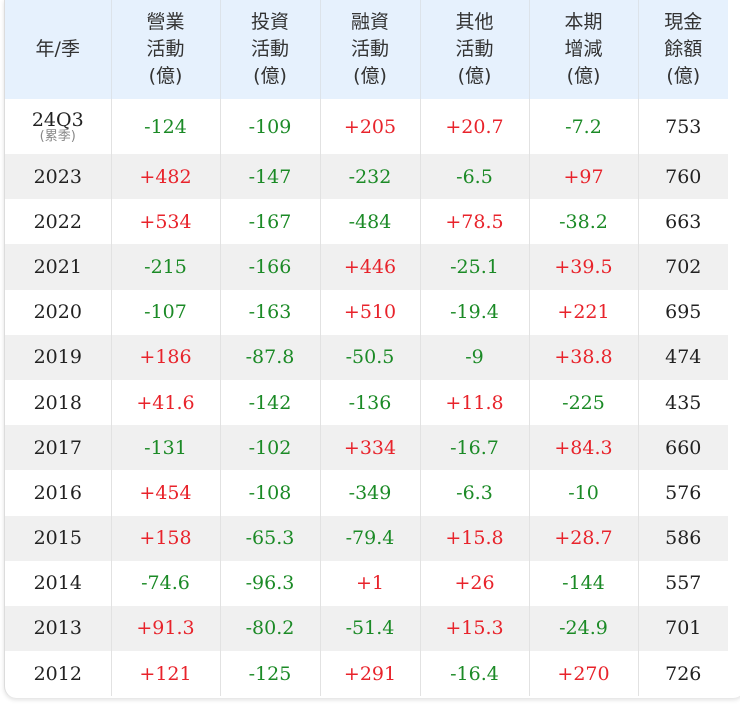  Describe the element at coordinates (682, 126) in the screenshot. I see `cash-cell: 753` at that location.